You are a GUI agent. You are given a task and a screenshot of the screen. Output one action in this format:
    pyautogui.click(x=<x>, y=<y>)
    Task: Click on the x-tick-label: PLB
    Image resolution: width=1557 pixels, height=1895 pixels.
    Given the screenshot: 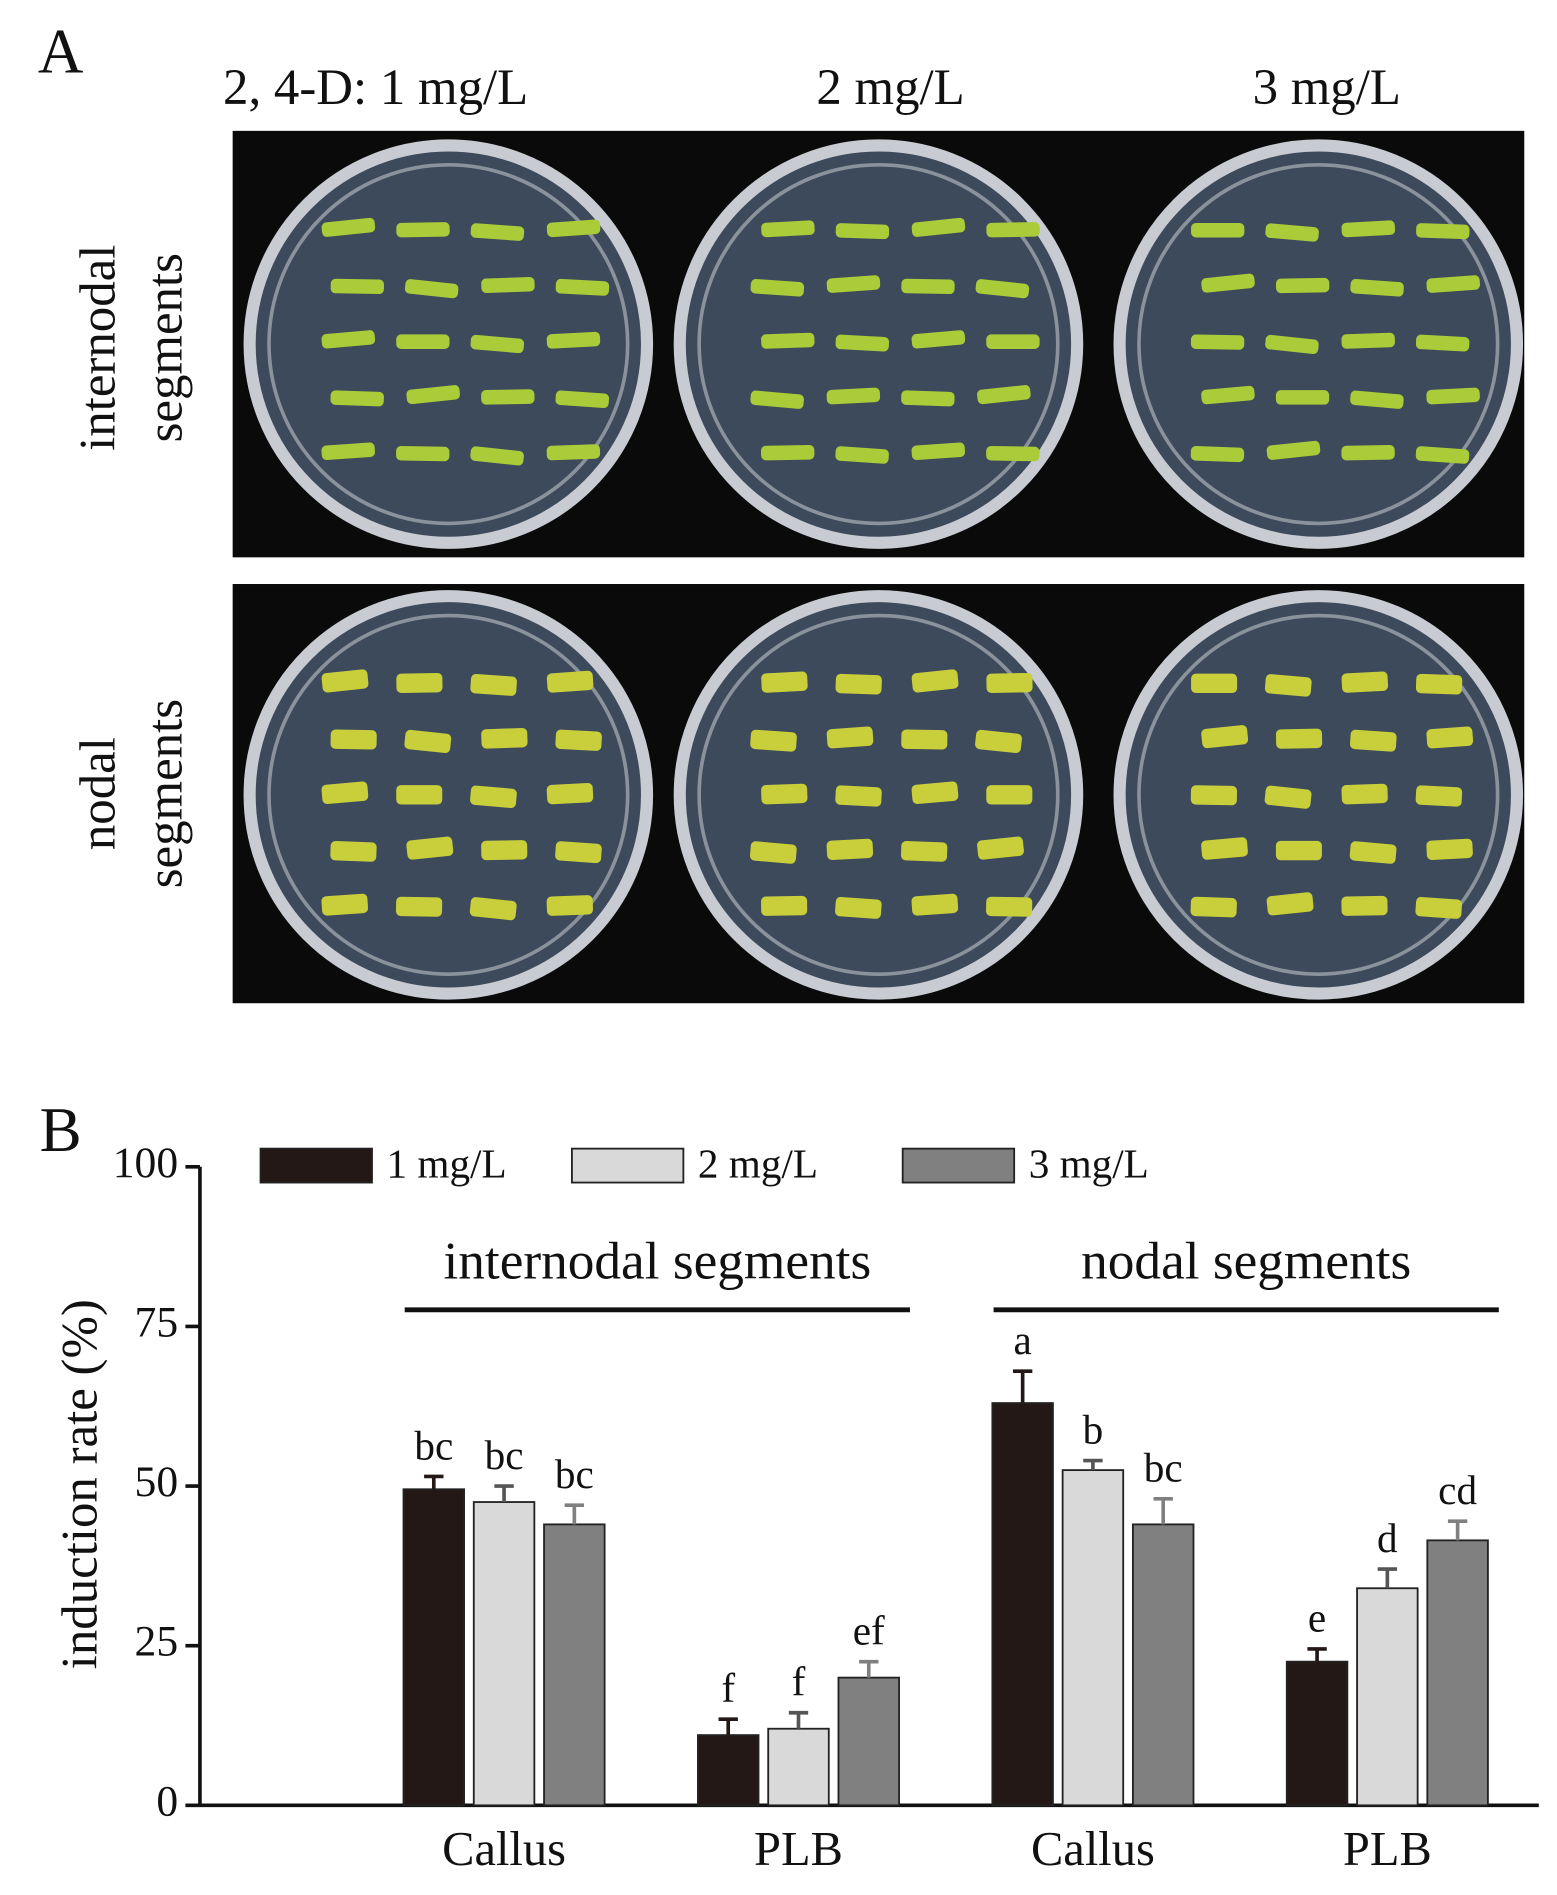 What is the action you would take?
    pyautogui.click(x=798, y=1849)
    